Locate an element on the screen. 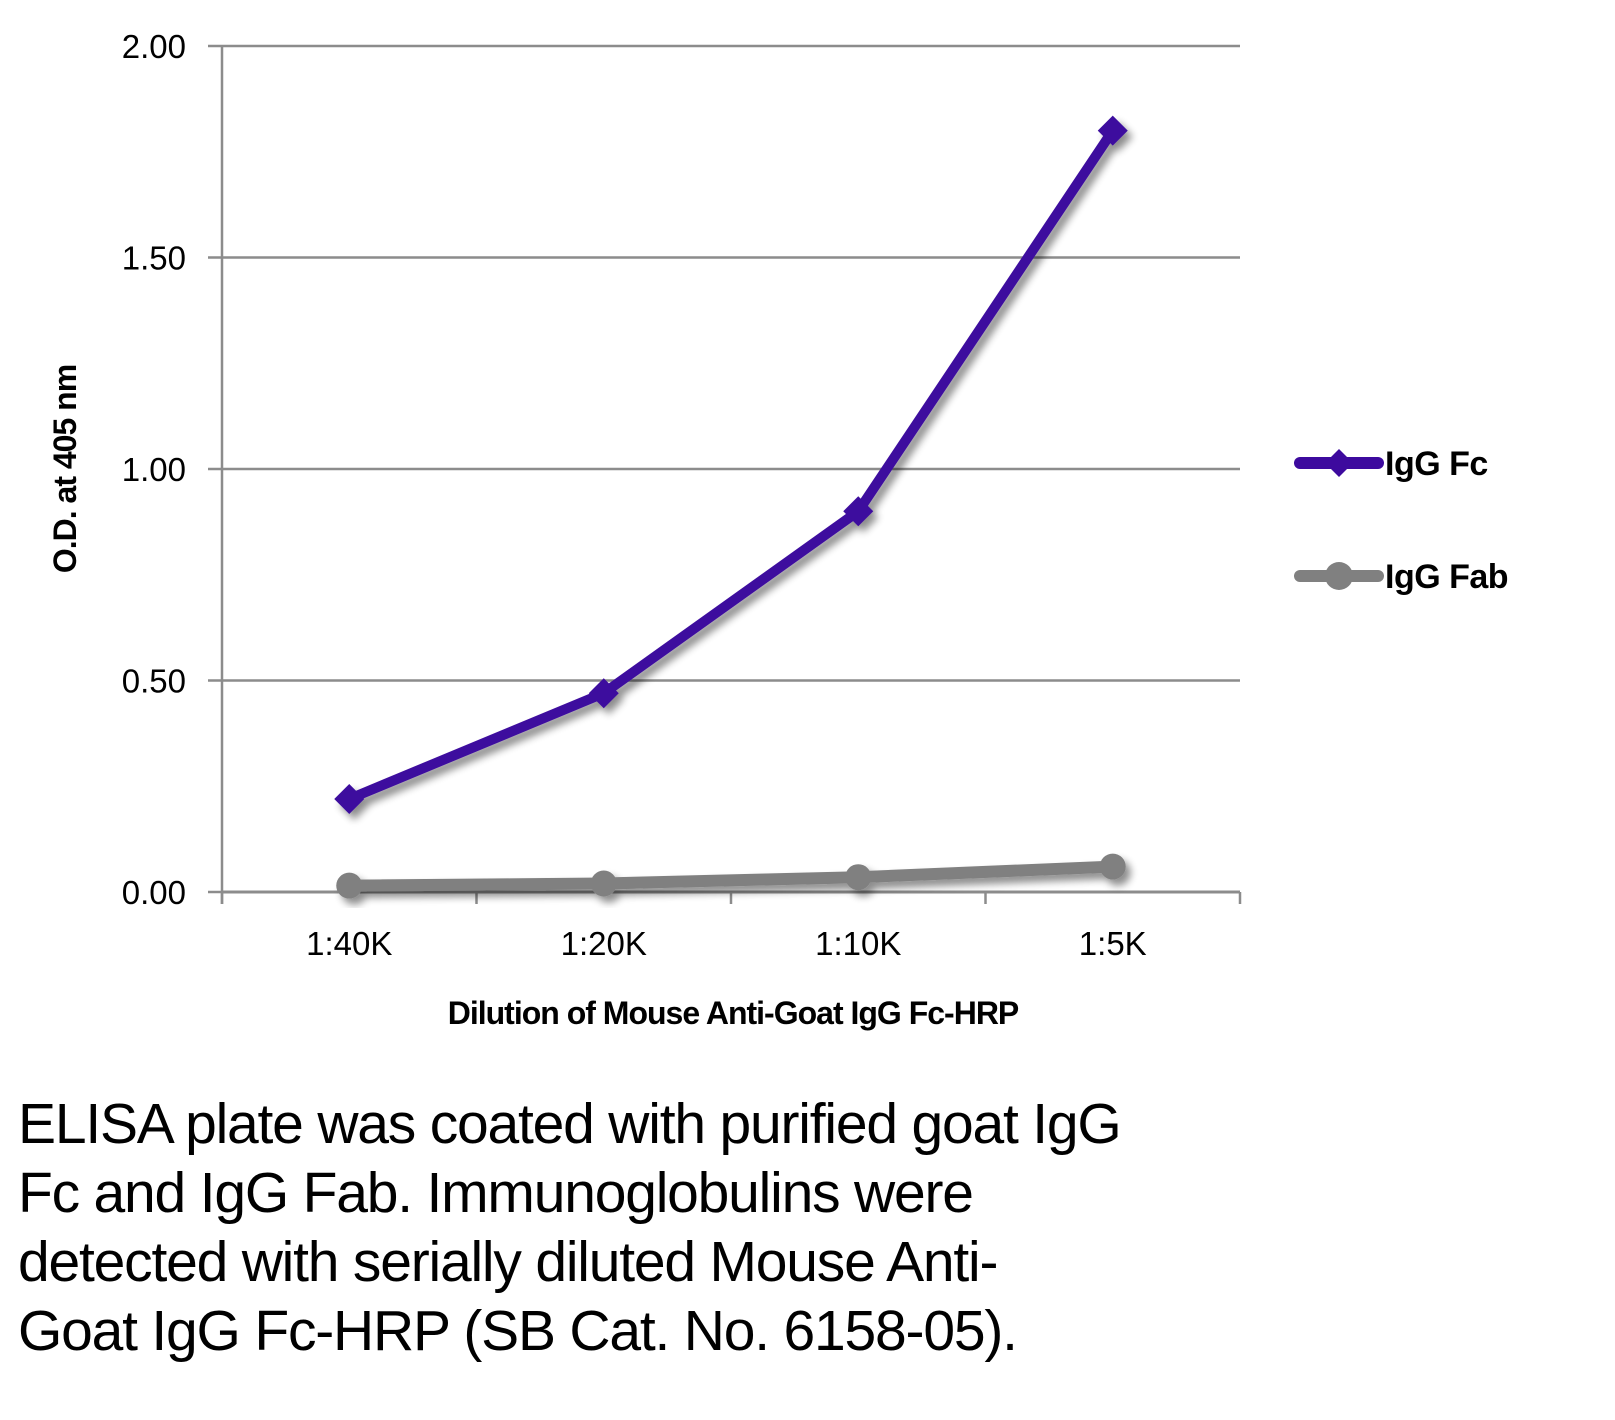 This screenshot has height=1420, width=1615. x-tick-labels: 1:40K 1:20K 1:10K 1:5K is located at coordinates (726, 943).